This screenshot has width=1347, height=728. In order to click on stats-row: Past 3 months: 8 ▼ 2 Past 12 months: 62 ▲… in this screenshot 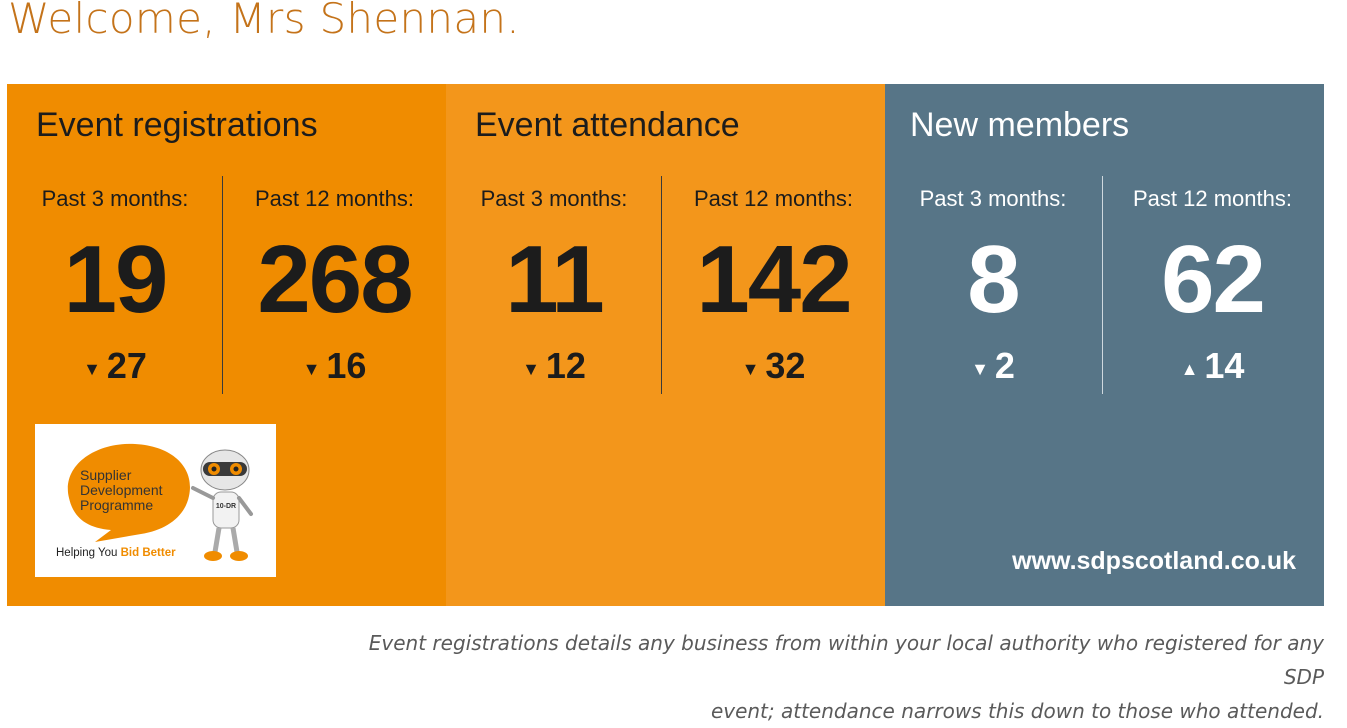, I will do `click(1104, 285)`.